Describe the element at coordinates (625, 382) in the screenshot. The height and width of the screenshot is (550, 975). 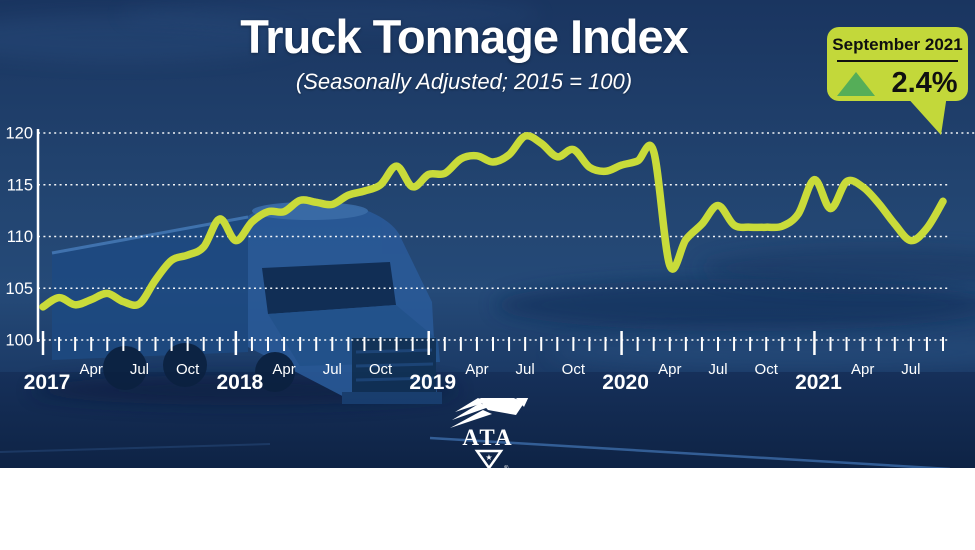
I see `x-axis-year-label-2020: 2020` at that location.